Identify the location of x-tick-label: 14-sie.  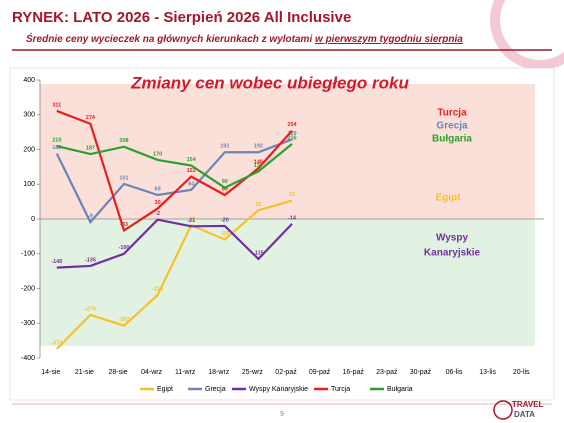
(50, 372).